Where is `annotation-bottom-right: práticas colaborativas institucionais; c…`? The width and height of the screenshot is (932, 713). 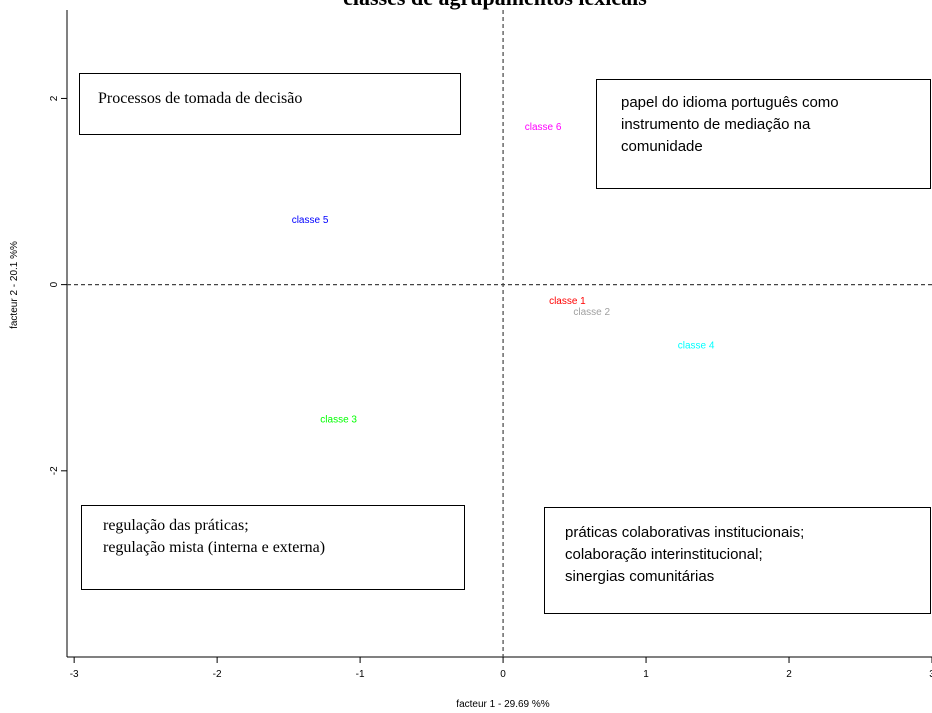
annotation-bottom-right: práticas colaborativas institucionais; c… is located at coordinates (737, 560).